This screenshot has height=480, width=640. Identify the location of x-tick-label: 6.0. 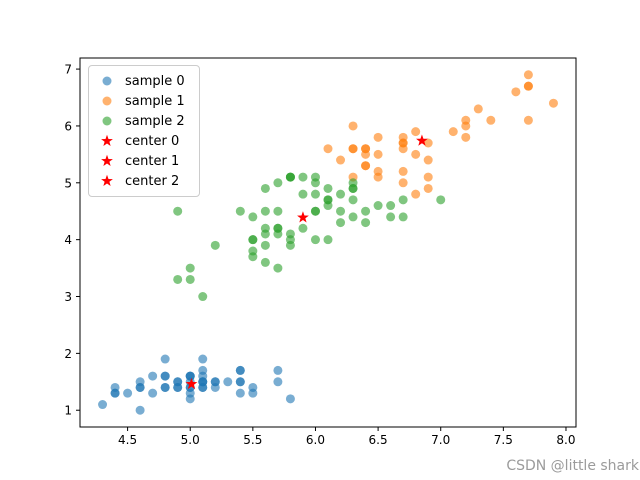
(315, 440).